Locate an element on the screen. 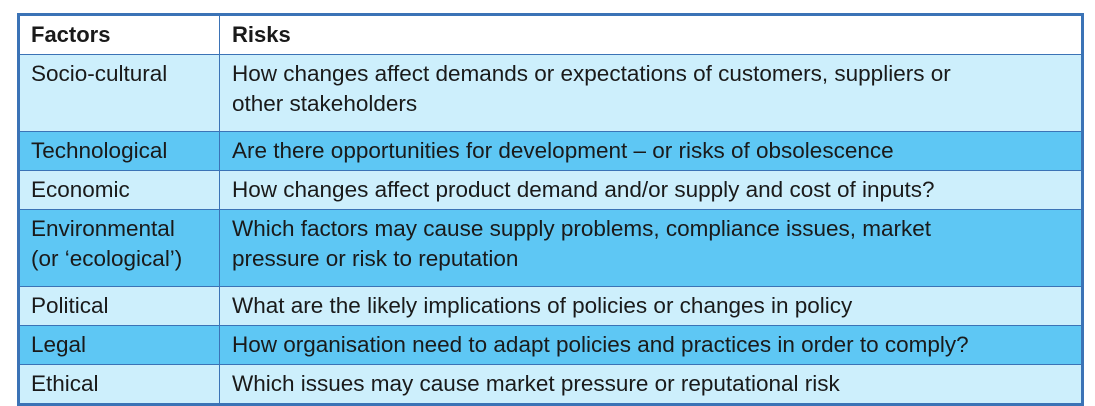 Image resolution: width=1095 pixels, height=406 pixels. factor-cell: Environmental (or ‘ecological’) is located at coordinates (119, 248).